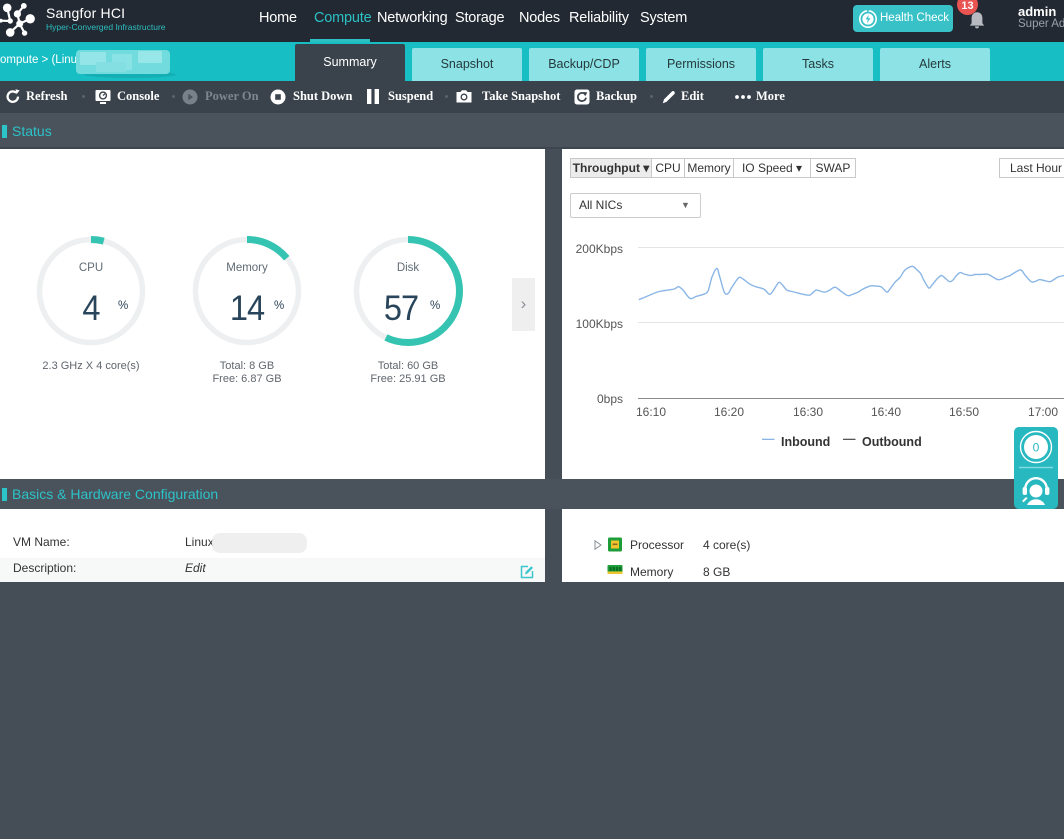  I want to click on svg-text: 0, so click(1036, 448).